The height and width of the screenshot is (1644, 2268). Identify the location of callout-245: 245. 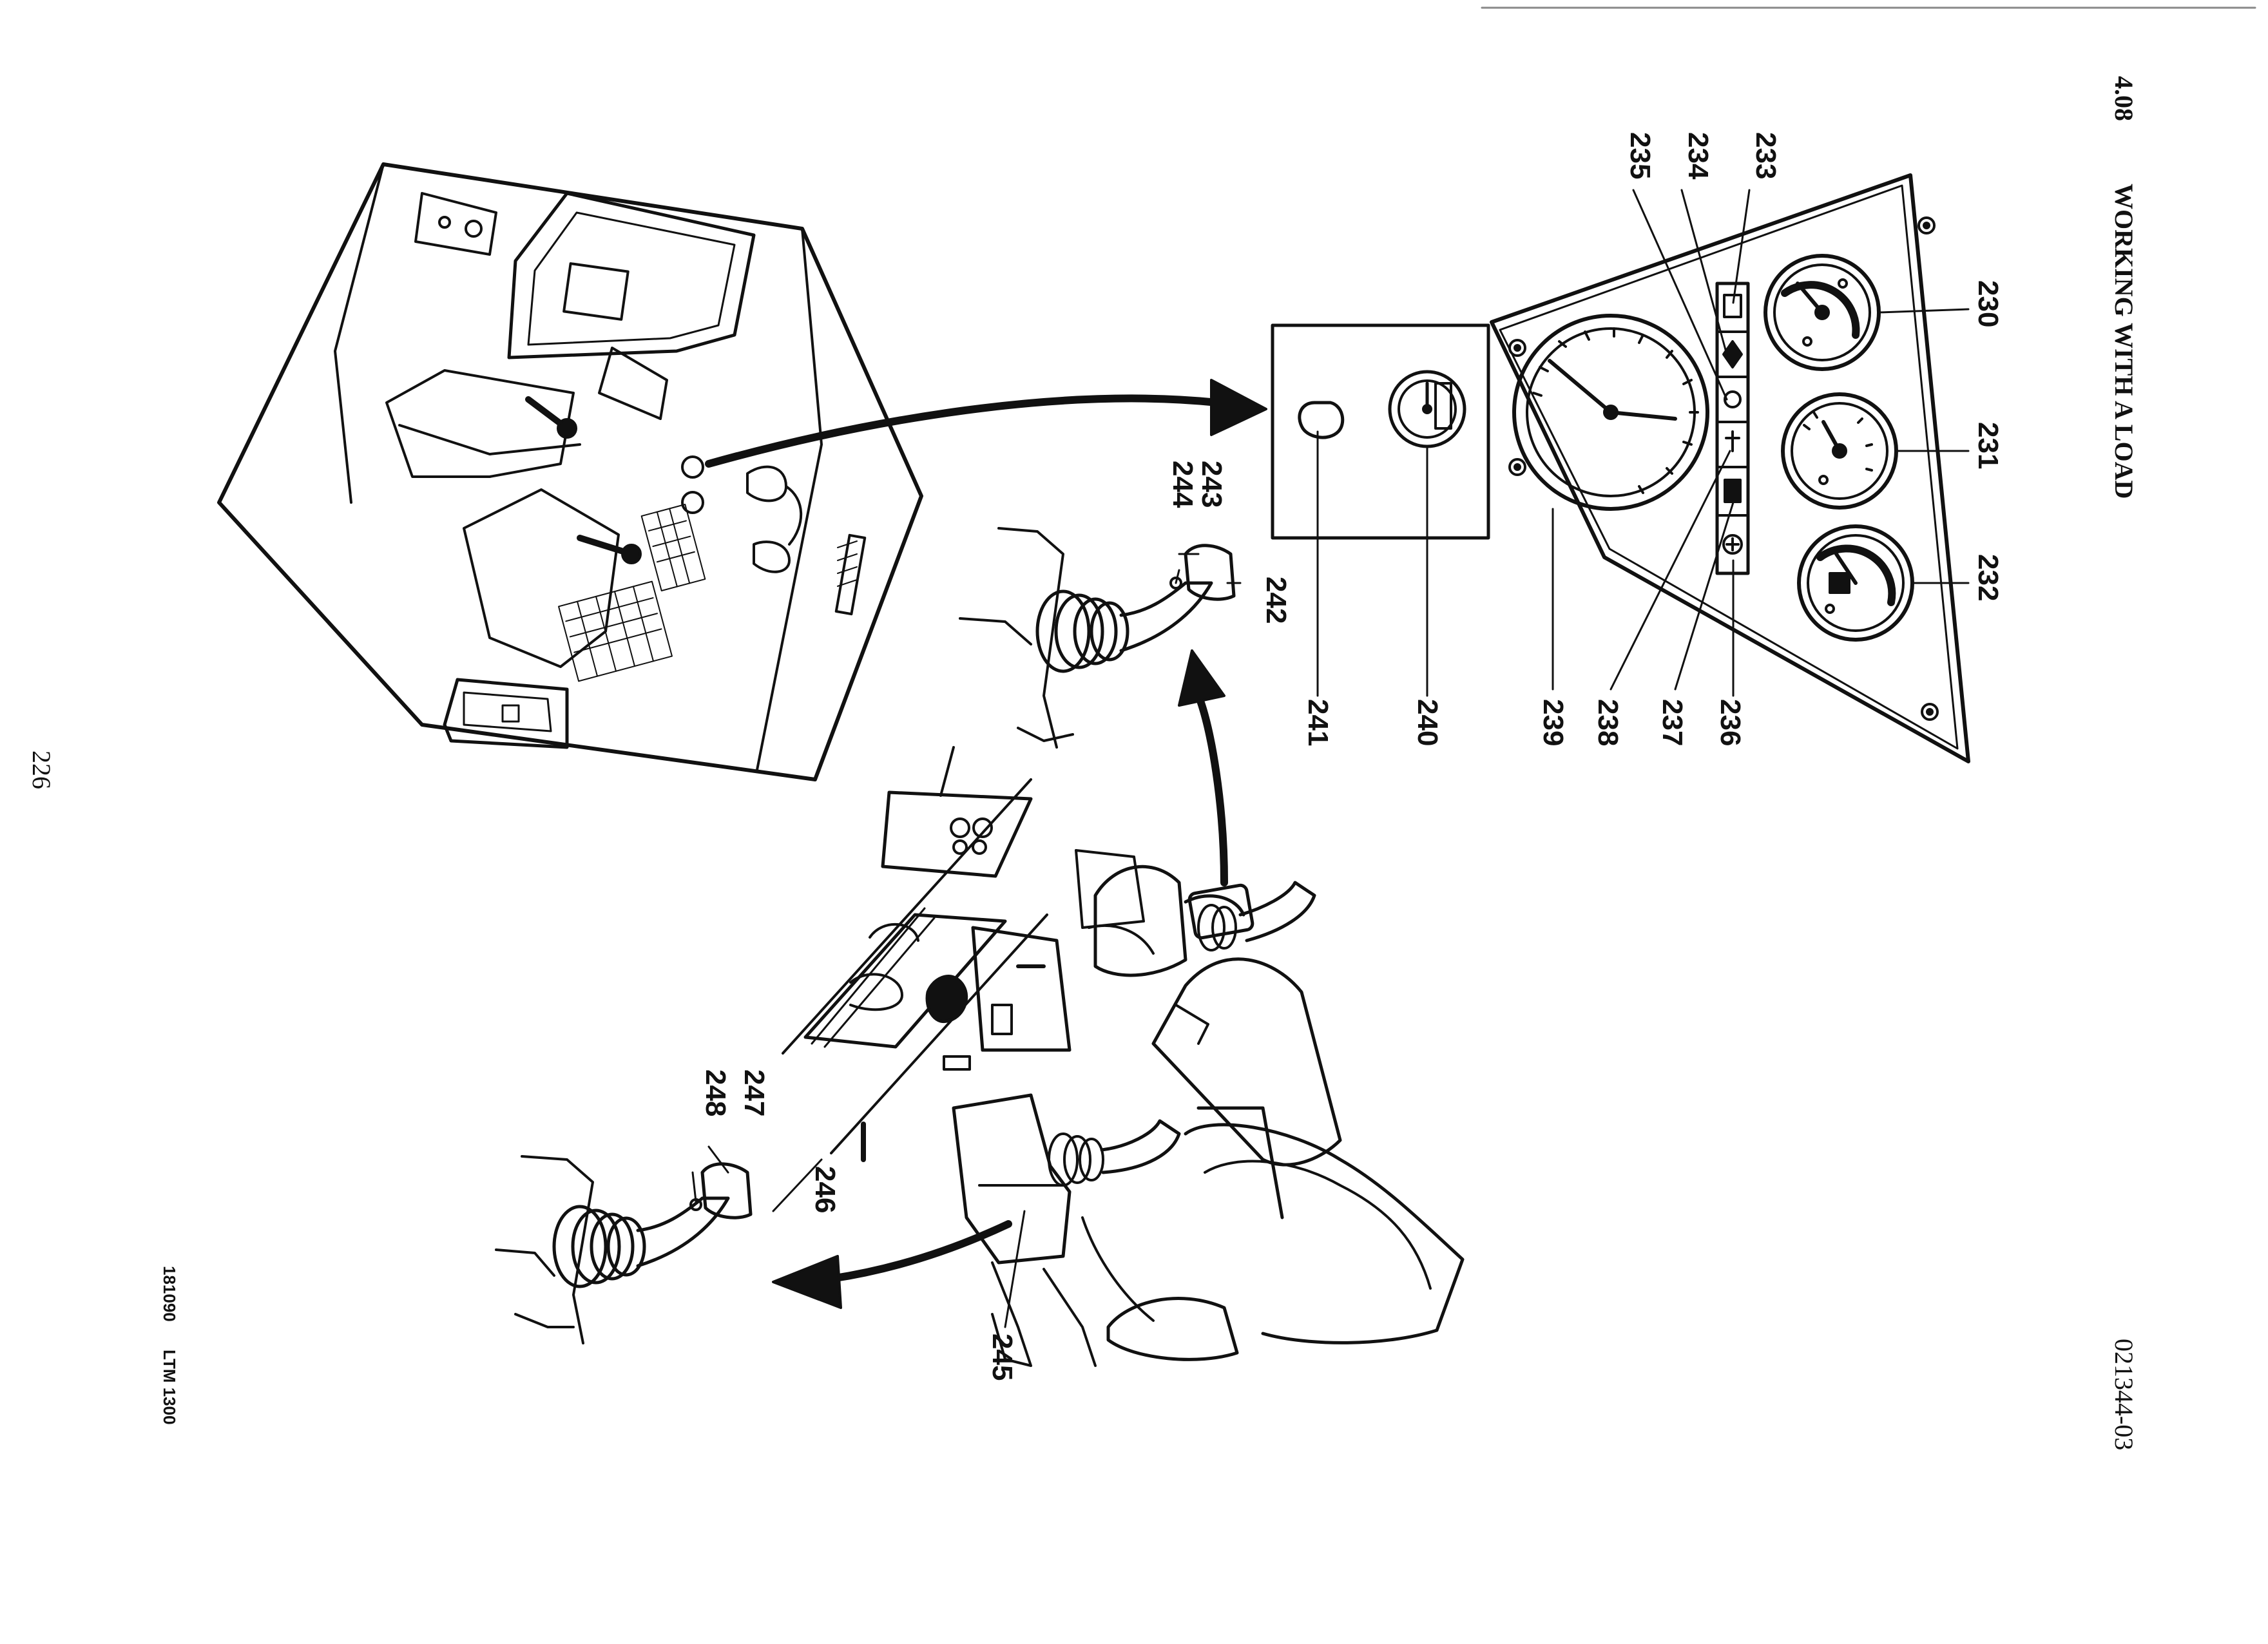
(1002, 1357).